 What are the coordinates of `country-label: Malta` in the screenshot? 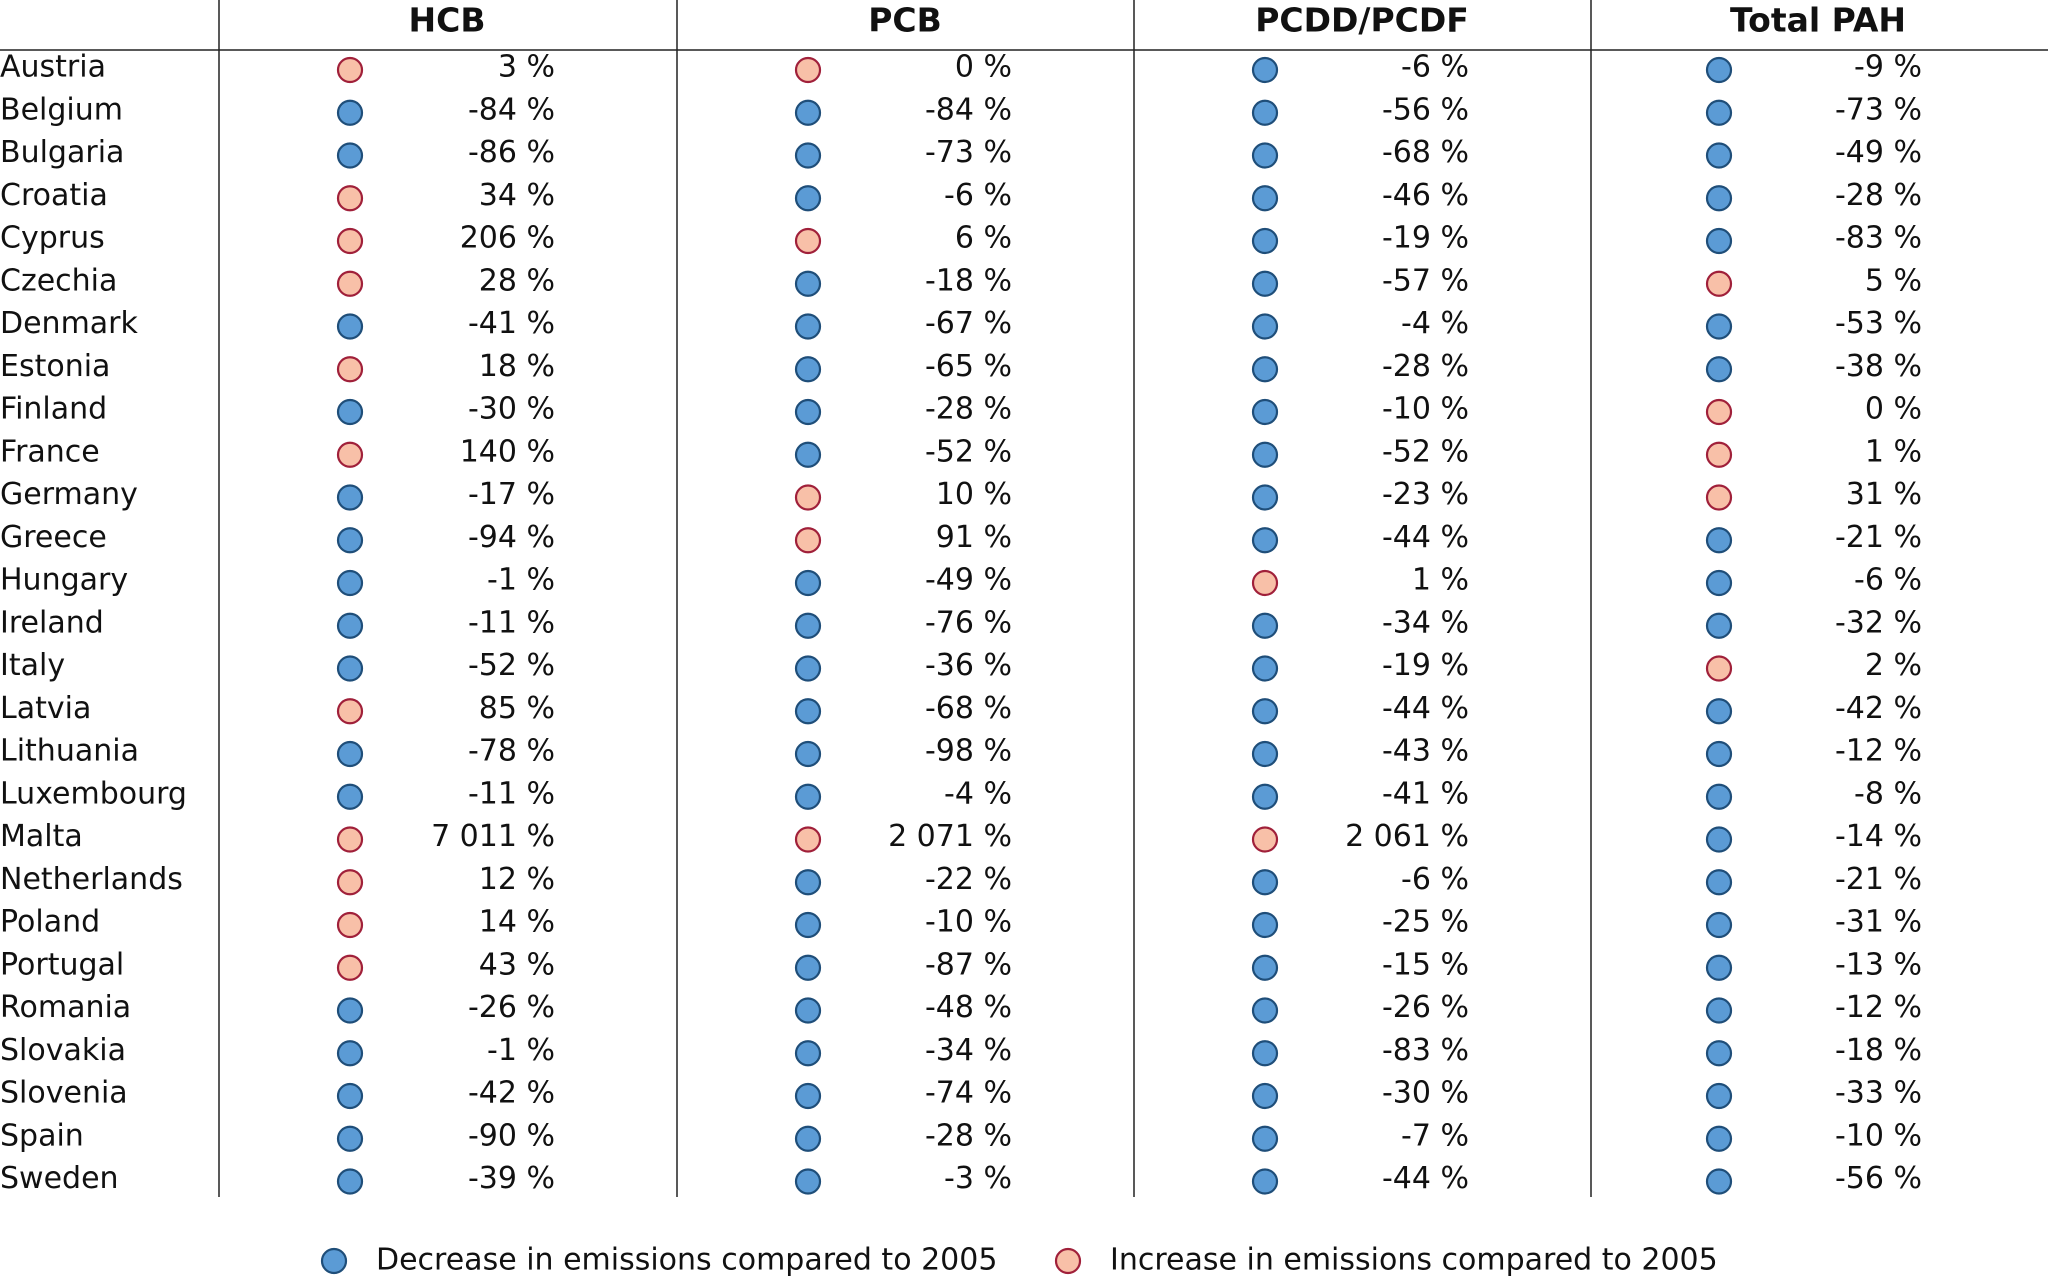 It's located at (41, 836).